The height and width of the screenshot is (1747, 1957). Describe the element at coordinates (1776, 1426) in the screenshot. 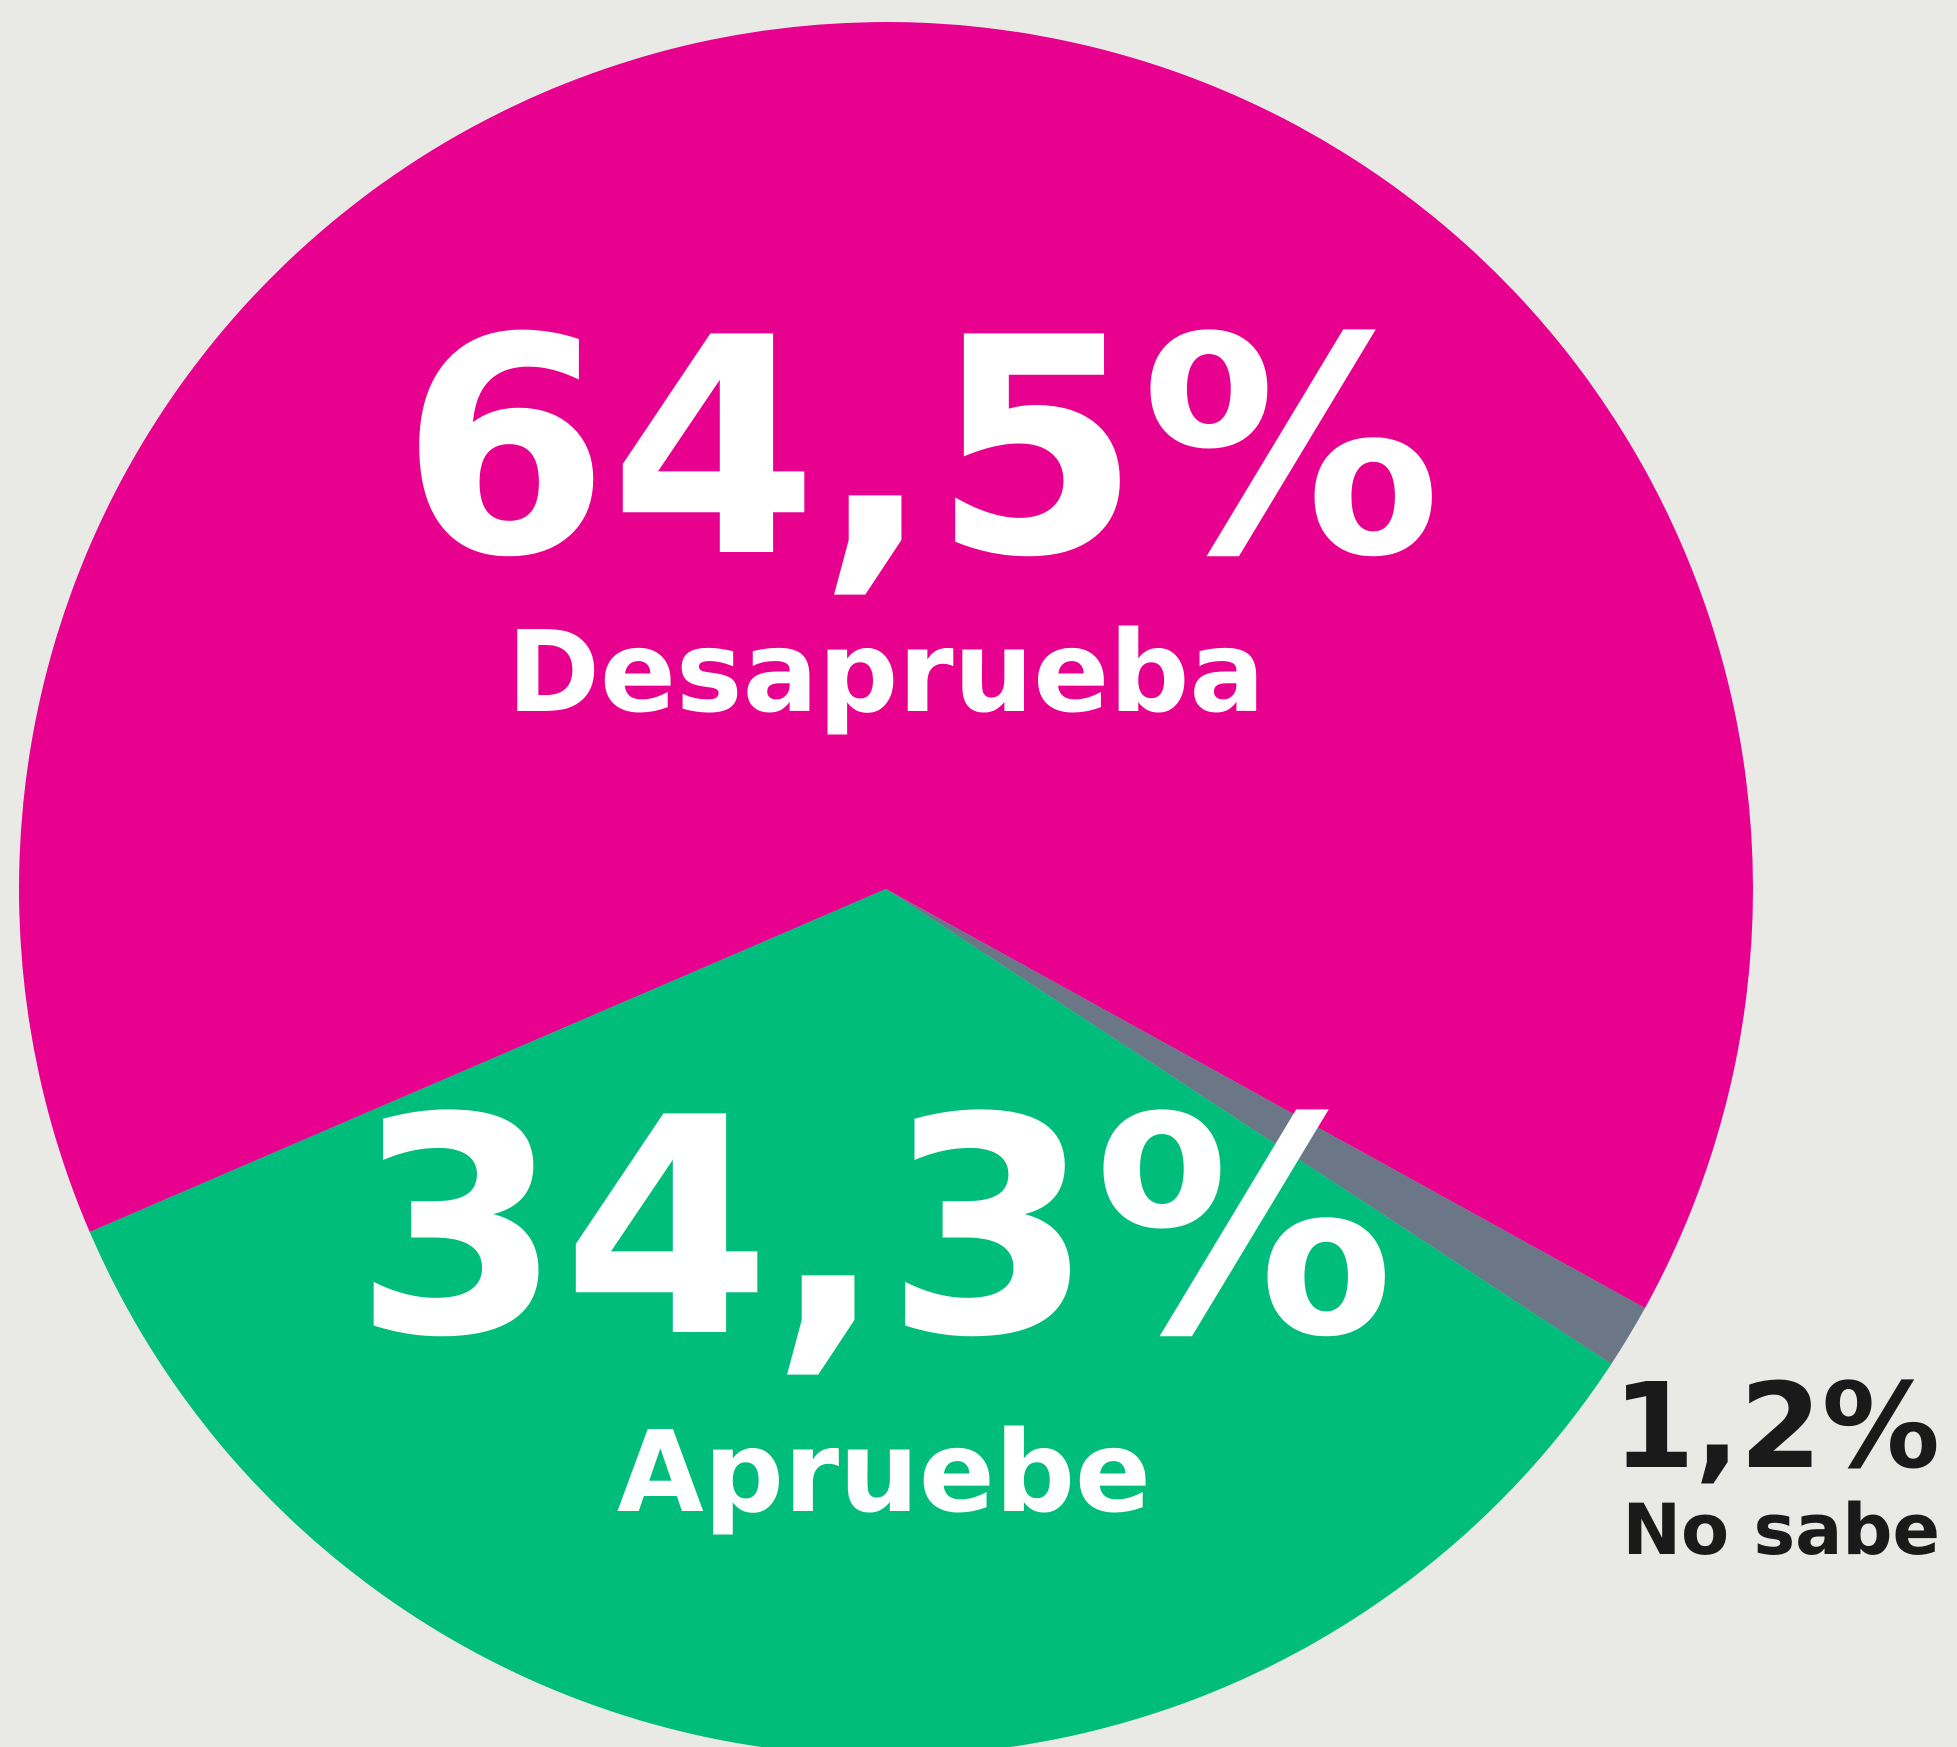

I see `value-label: 1,2%` at that location.